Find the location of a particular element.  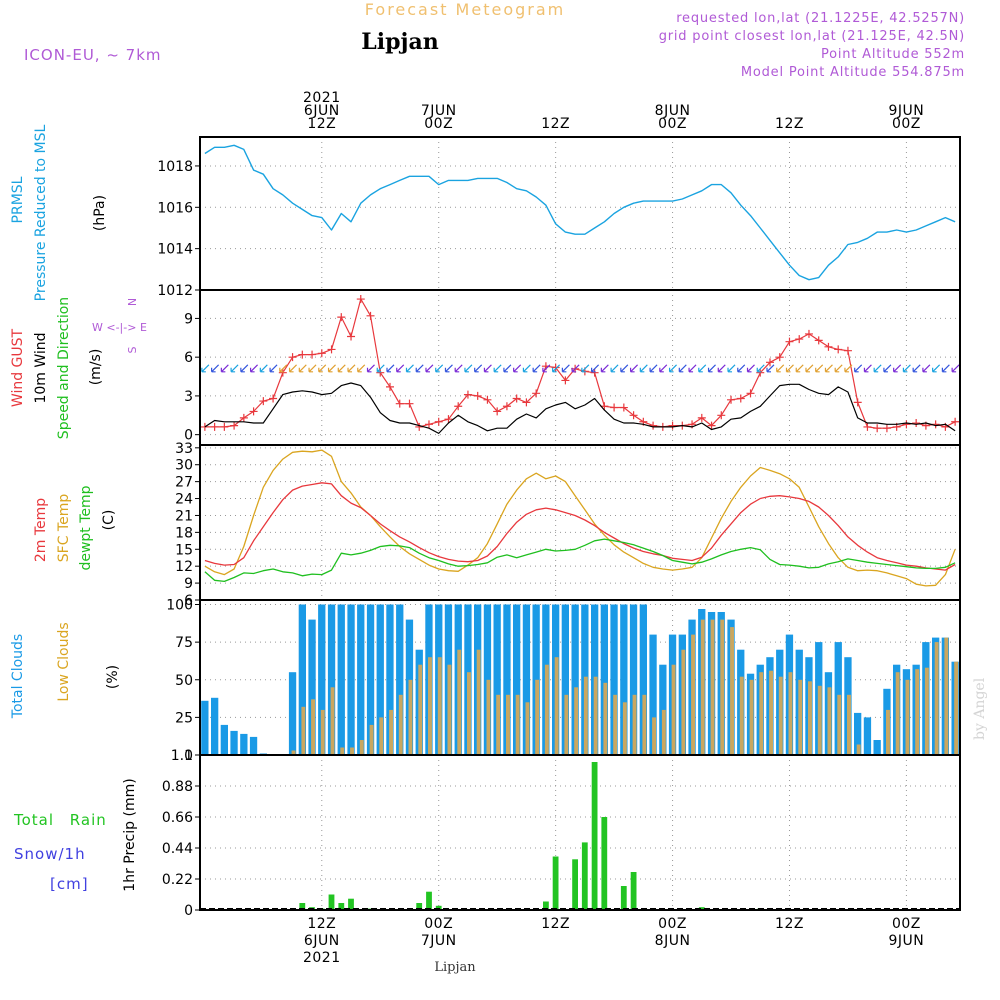

y-tick-label: 1.1 is located at coordinates (182, 756).